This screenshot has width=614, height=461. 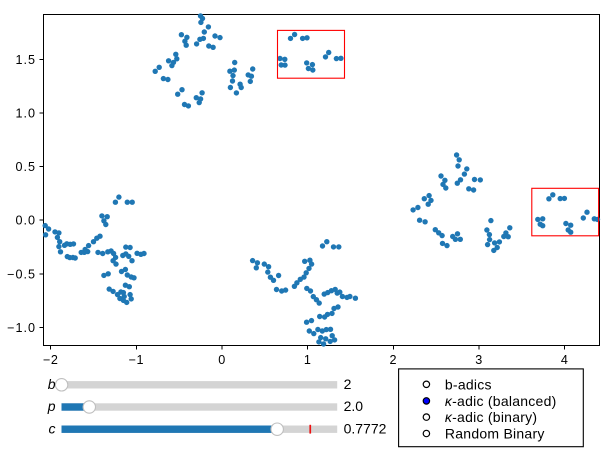 What do you see at coordinates (565, 360) in the screenshot?
I see `svg-text: 4` at bounding box center [565, 360].